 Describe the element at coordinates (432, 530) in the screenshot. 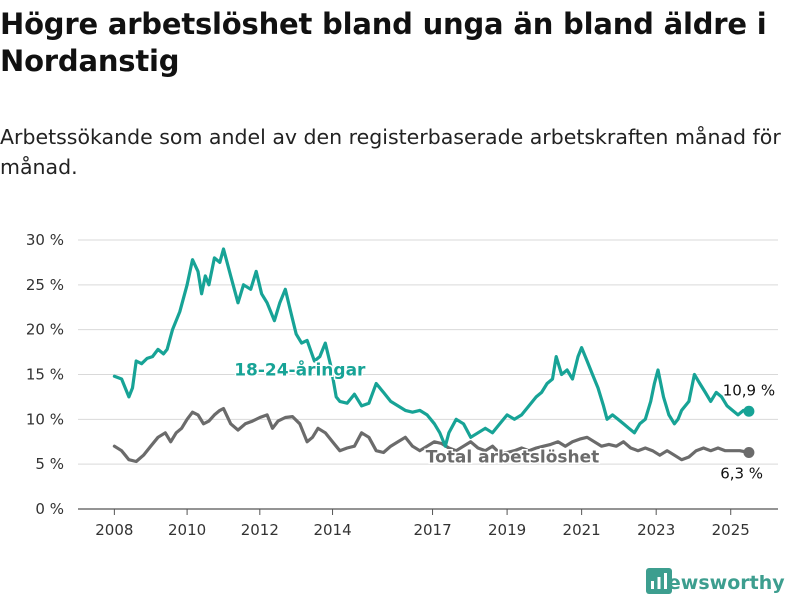

I see `x-tick-label: 2017` at that location.